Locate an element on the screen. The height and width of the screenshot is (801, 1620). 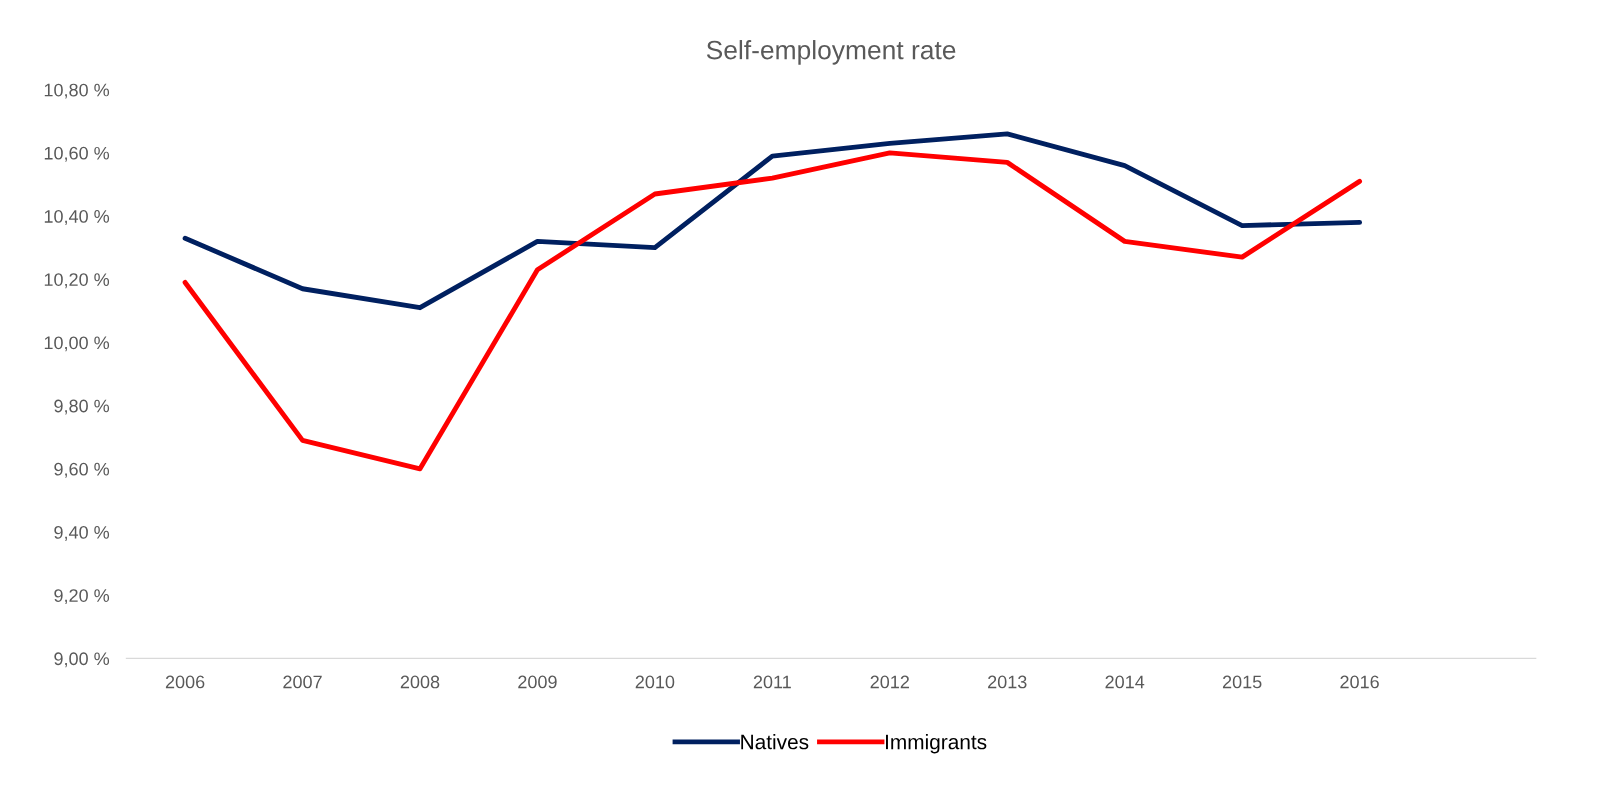
x-tick-label: 2006 is located at coordinates (185, 682).